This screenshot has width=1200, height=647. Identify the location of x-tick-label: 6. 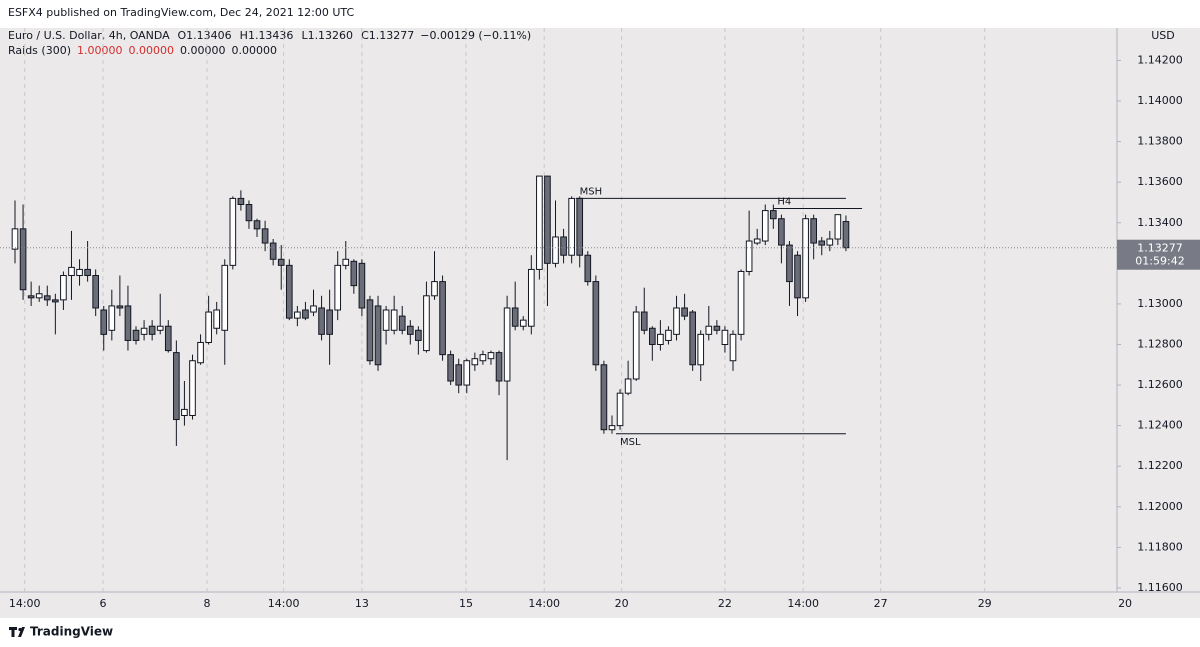
(102, 603).